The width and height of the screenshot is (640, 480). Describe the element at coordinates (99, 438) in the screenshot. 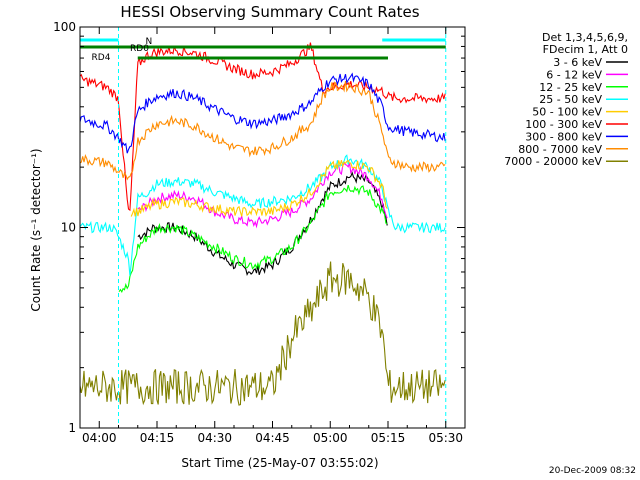

I see `x-tick-label-0: 04:00` at that location.